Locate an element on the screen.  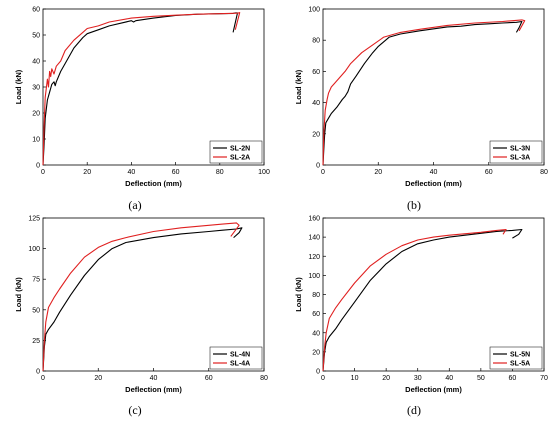
legend: SL-3N SL-3A is located at coordinates (516, 152).